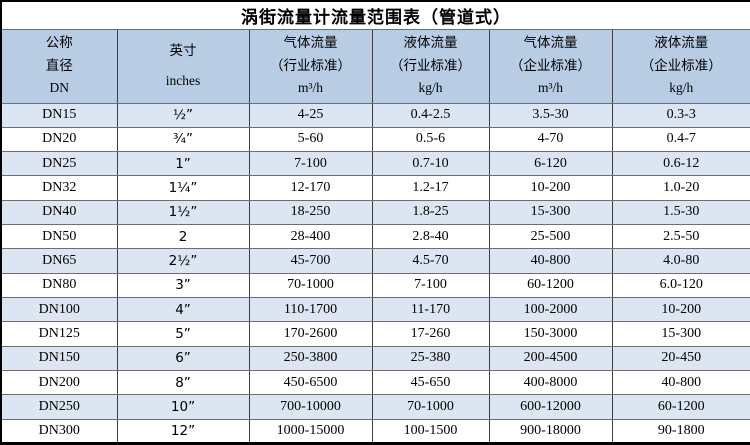 Image resolution: width=750 pixels, height=445 pixels. I want to click on table-cell-liquid-industry: 45-650, so click(430, 382).